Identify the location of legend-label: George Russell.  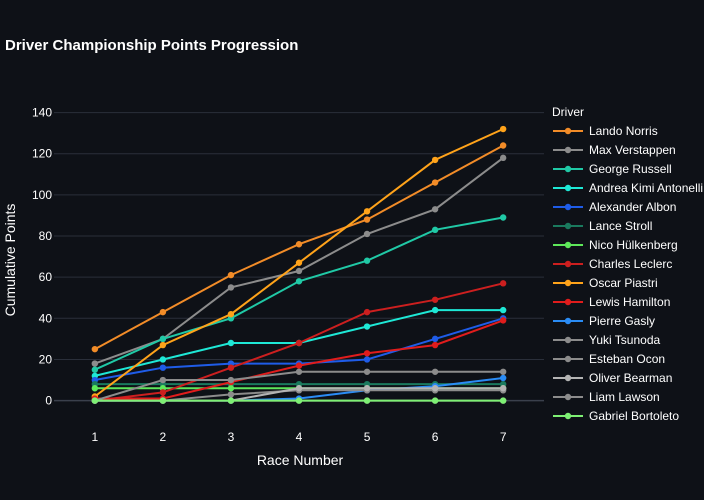
(630, 169).